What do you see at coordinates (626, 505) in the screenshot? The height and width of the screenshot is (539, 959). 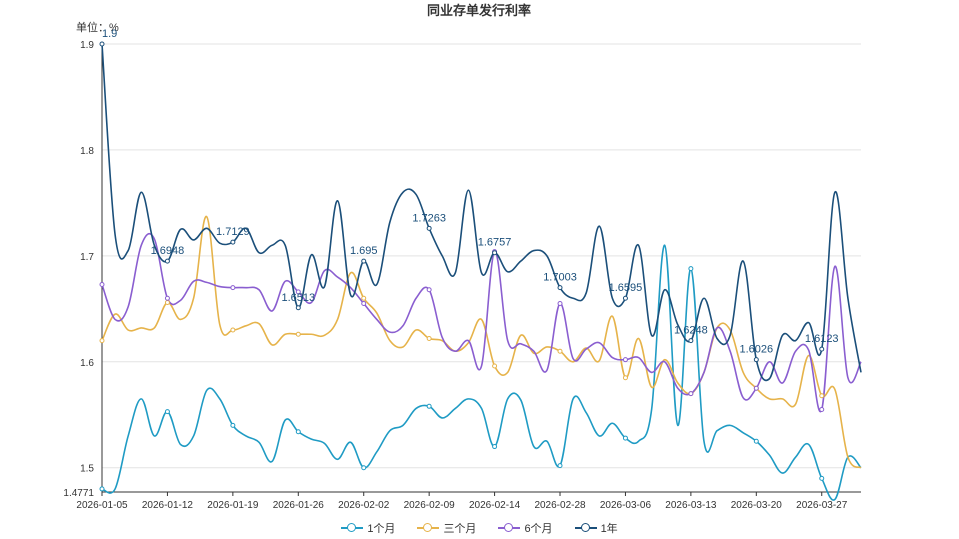 I see `x-tick-label: 2026-03-06` at bounding box center [626, 505].